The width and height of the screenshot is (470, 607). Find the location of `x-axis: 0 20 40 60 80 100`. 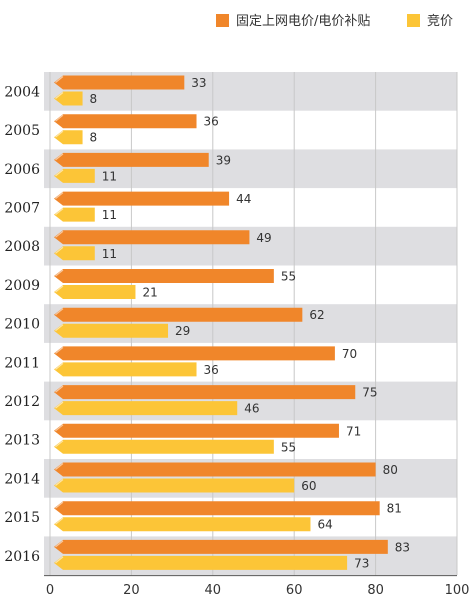

x-axis: 0 20 40 60 80 100 is located at coordinates (257, 586).